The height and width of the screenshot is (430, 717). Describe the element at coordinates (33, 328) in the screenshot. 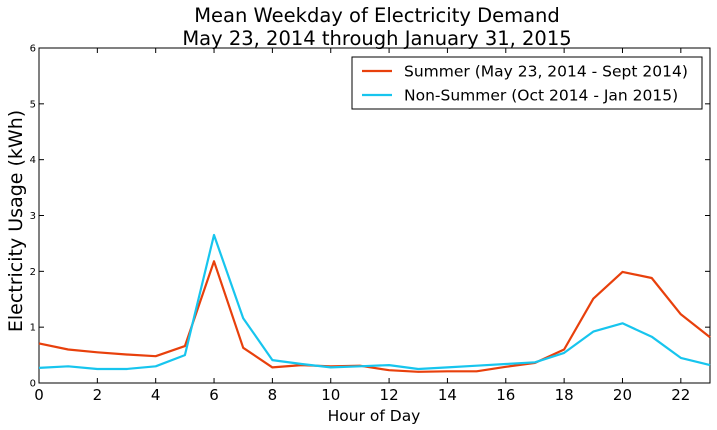

I see `y-tick-label: 1` at that location.